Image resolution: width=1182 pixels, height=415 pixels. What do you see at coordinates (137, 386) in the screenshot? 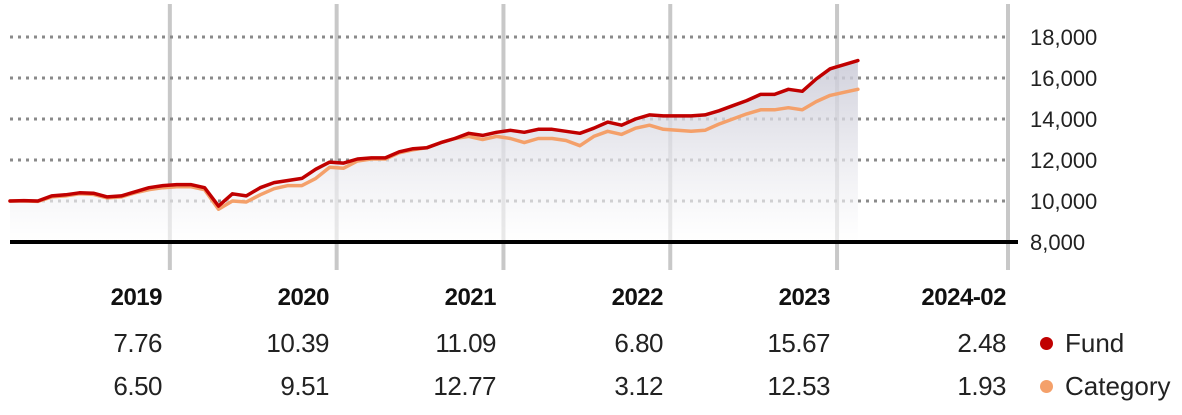
I see `category-return-2019: 6.50` at bounding box center [137, 386].